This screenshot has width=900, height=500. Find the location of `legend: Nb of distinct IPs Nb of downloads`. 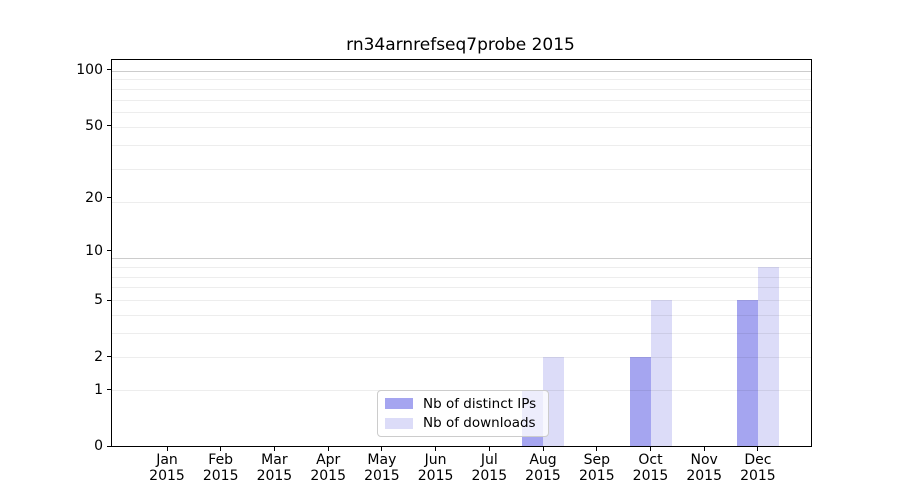

legend: Nb of distinct IPs Nb of downloads is located at coordinates (463, 413).